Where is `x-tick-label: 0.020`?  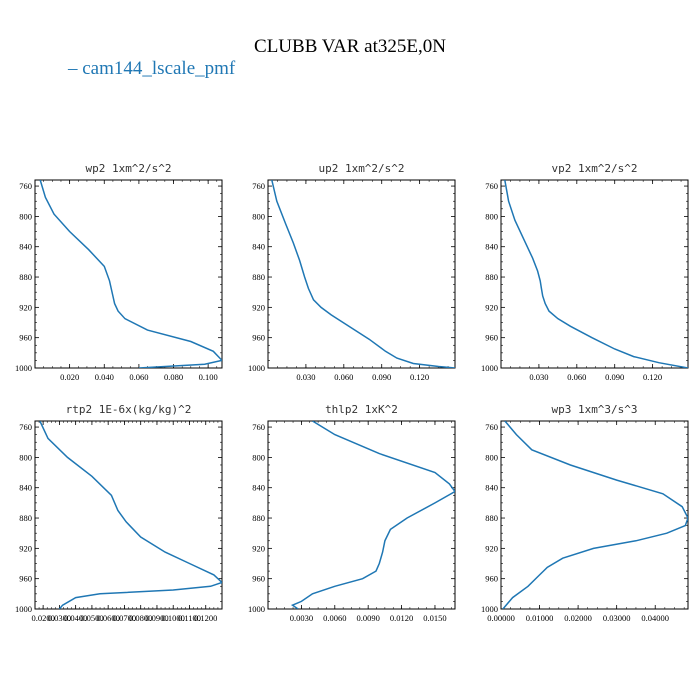
x-tick-label: 0.020 is located at coordinates (69, 377).